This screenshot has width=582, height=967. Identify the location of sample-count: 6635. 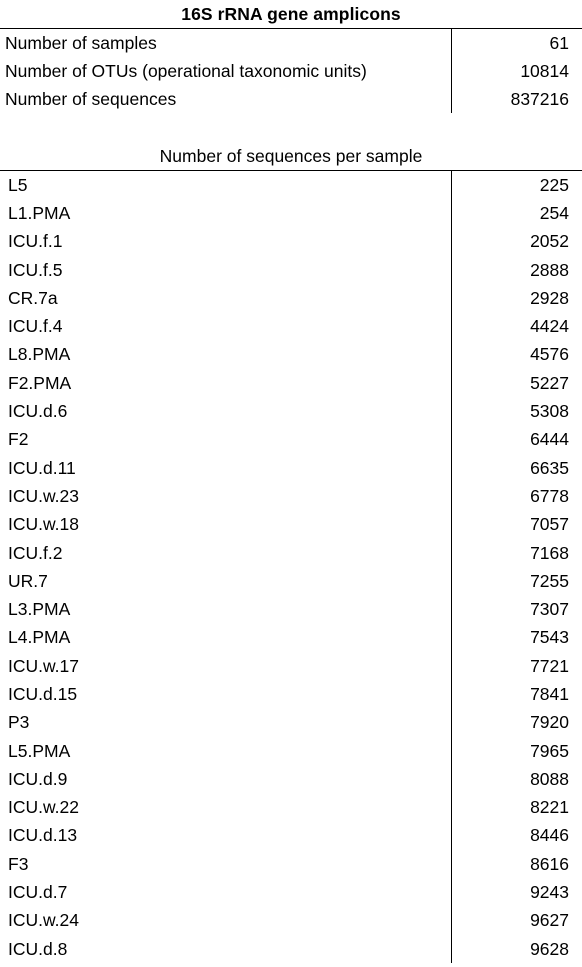
(510, 468).